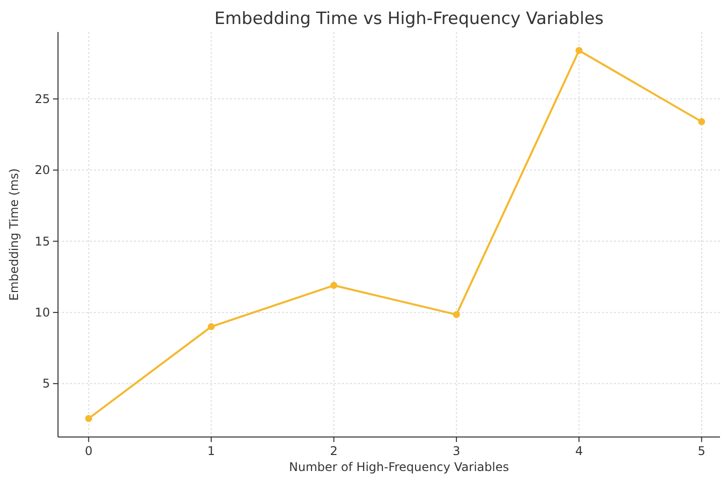 Image resolution: width=728 pixels, height=479 pixels. What do you see at coordinates (456, 451) in the screenshot?
I see `x-tick-label: 3` at bounding box center [456, 451].